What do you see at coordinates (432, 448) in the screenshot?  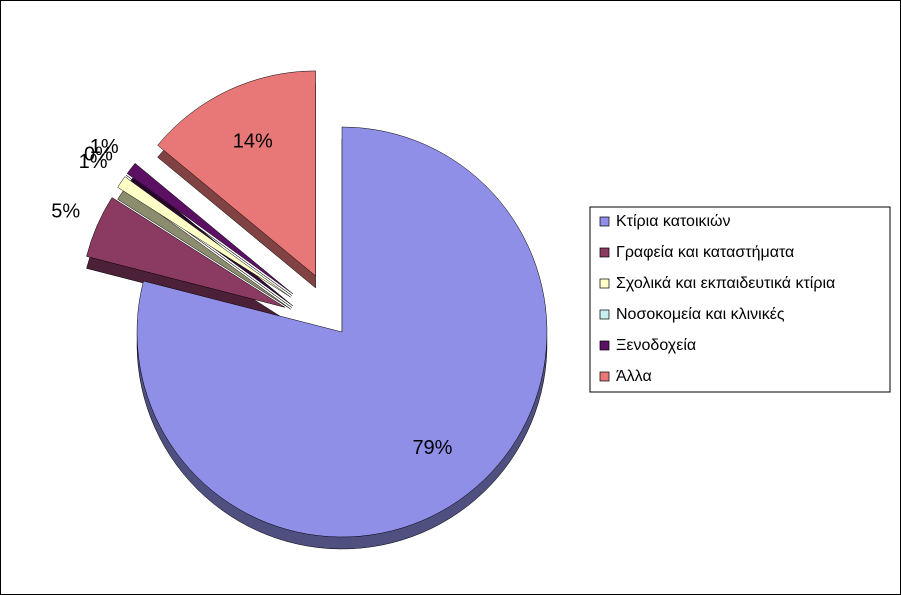 I see `data-label: 79%` at bounding box center [432, 448].